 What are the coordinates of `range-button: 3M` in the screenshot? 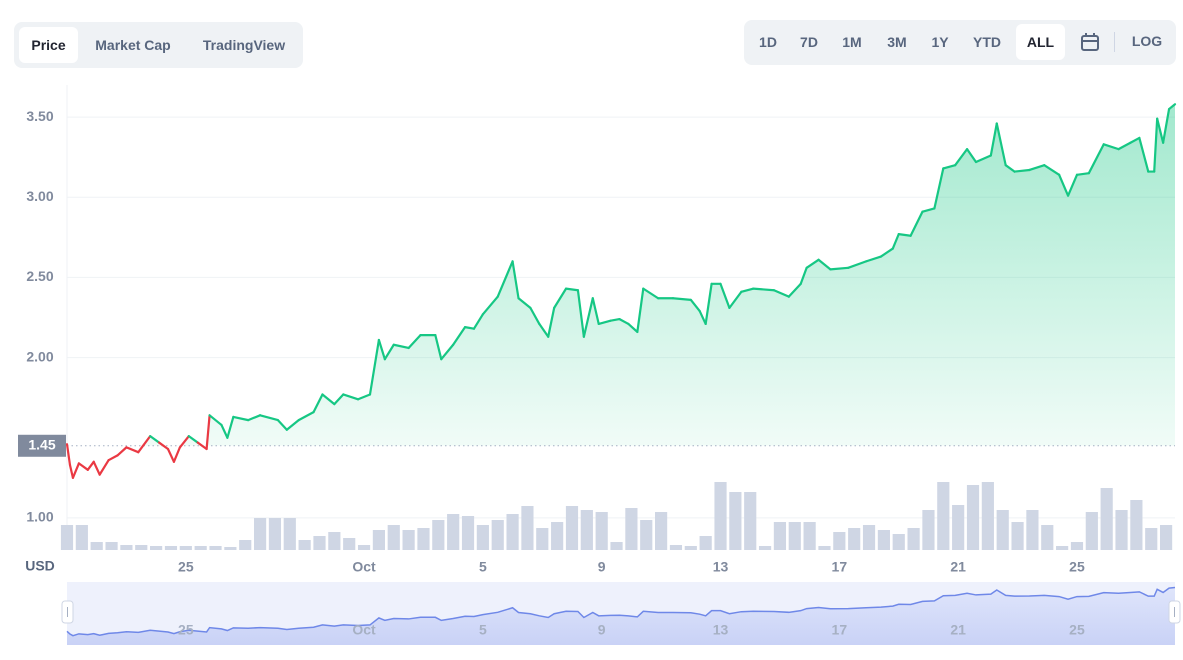 It's located at (897, 42).